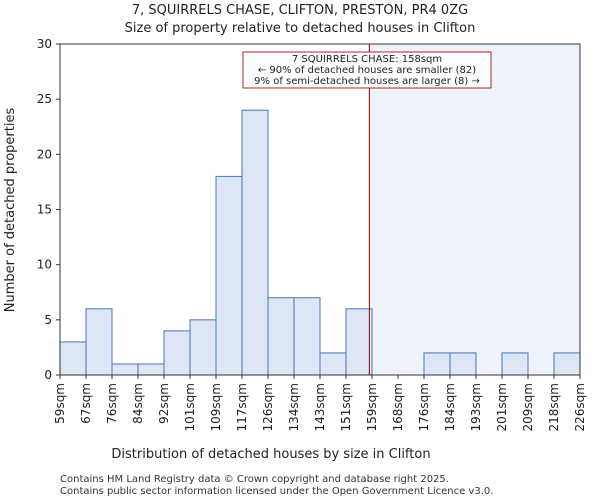 The image size is (600, 500). Describe the element at coordinates (73, 358) in the screenshot. I see `bar-59sqm` at that location.